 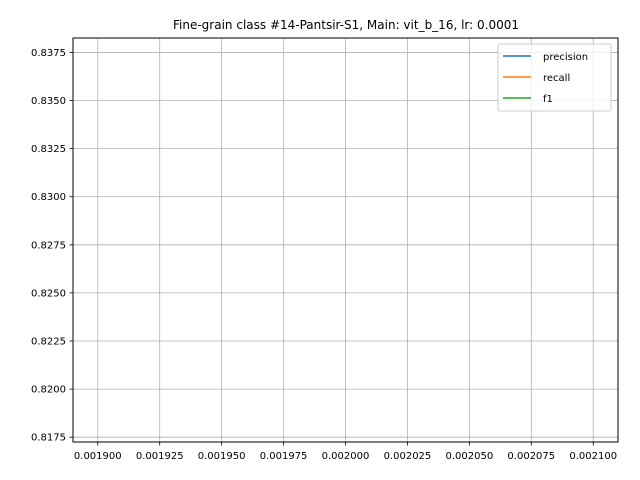 I want to click on y-tick-label: 0.8175, so click(x=48, y=438).